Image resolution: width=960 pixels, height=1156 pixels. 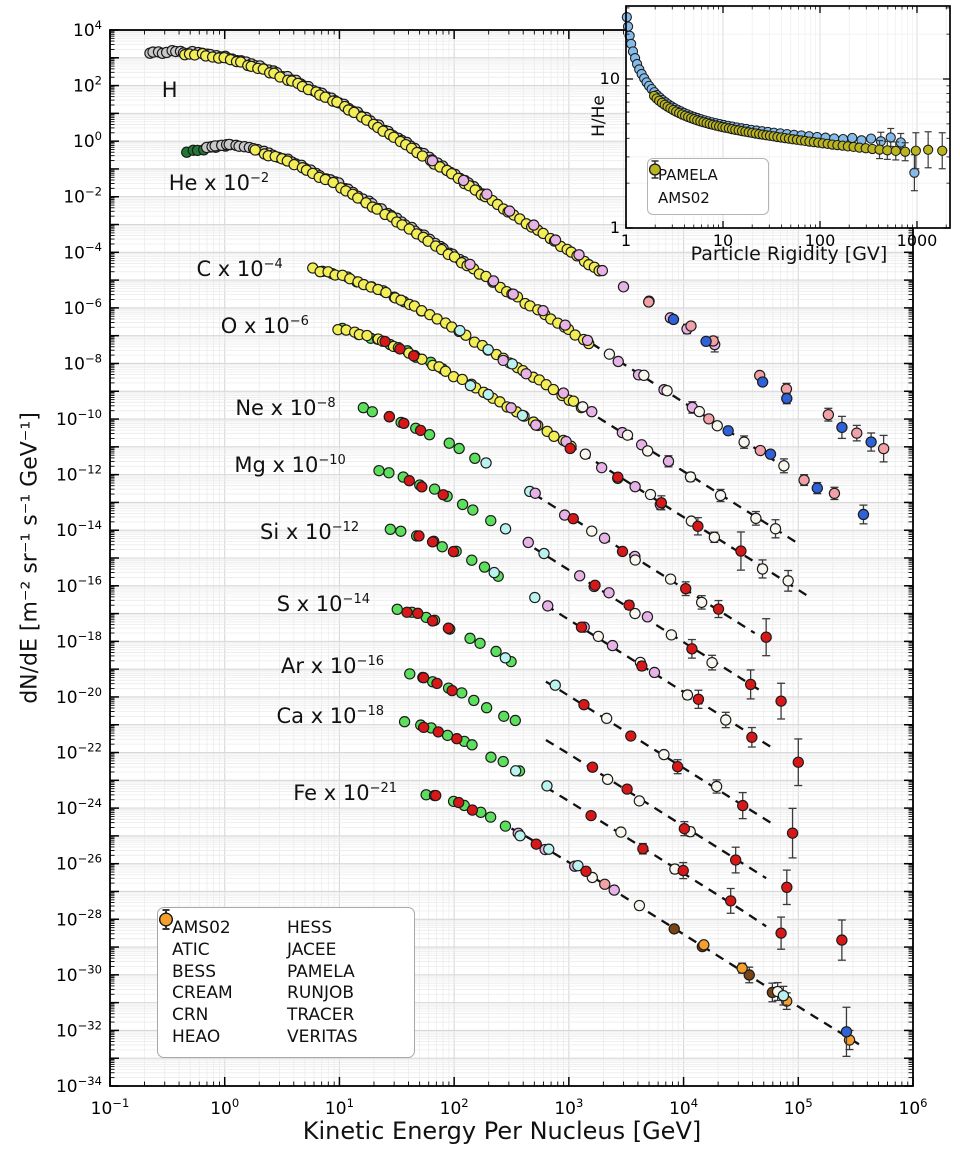 I want to click on svg-text: 10⁵, so click(x=798, y=1107).